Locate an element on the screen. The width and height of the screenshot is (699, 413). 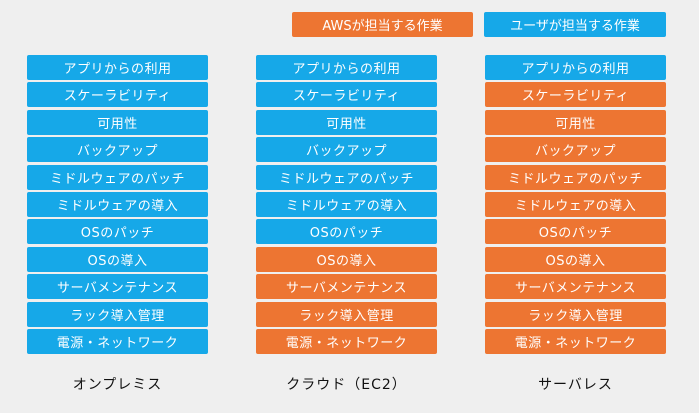
legend-user: ユーザが担当する作業 is located at coordinates (575, 24).